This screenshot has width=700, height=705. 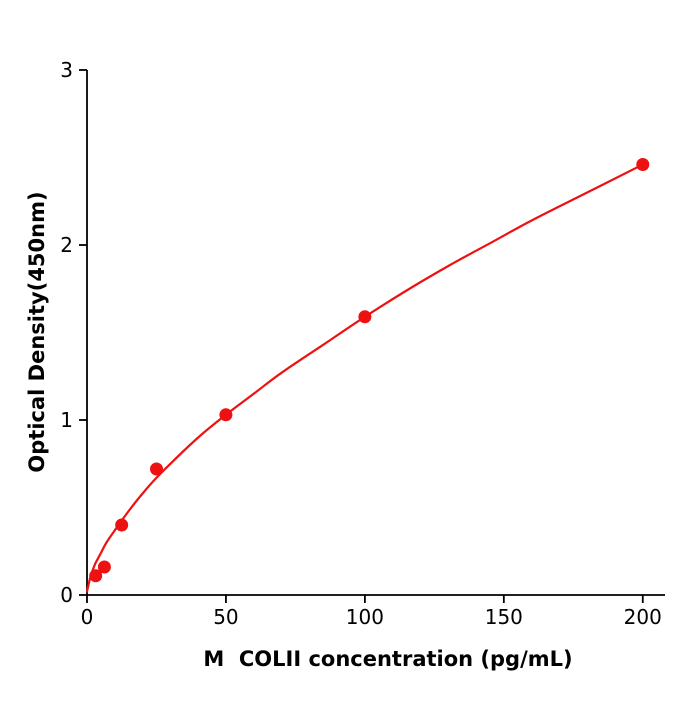 What do you see at coordinates (37, 331) in the screenshot?
I see `y-axis-title: Optical Density(450nm)` at bounding box center [37, 331].